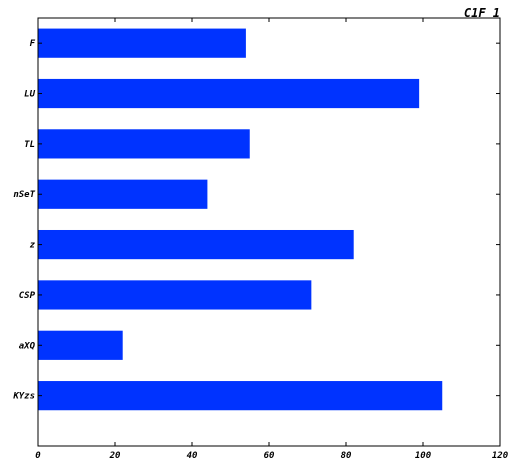 Image resolution: width=520 pixels, height=468 pixels. I want to click on bar-LU, so click(229, 93).